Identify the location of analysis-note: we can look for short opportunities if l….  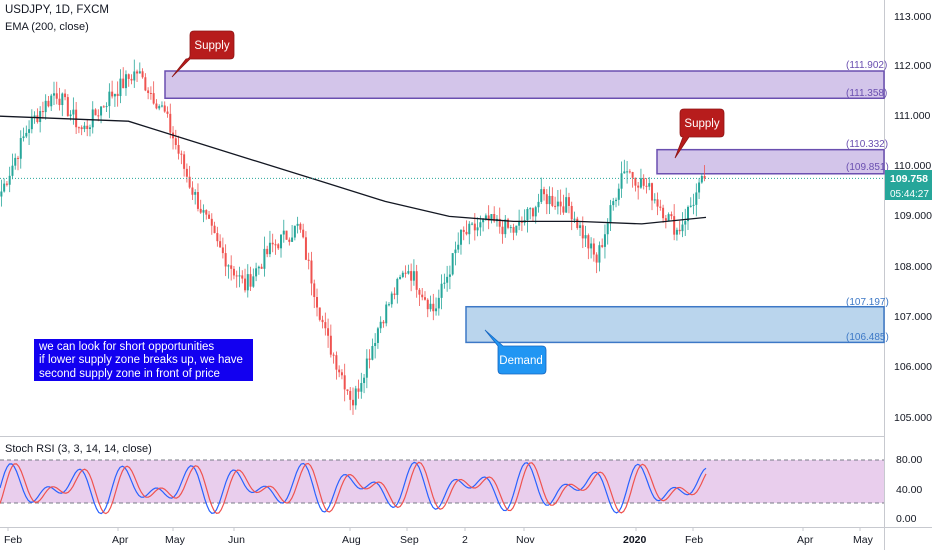
(143, 360).